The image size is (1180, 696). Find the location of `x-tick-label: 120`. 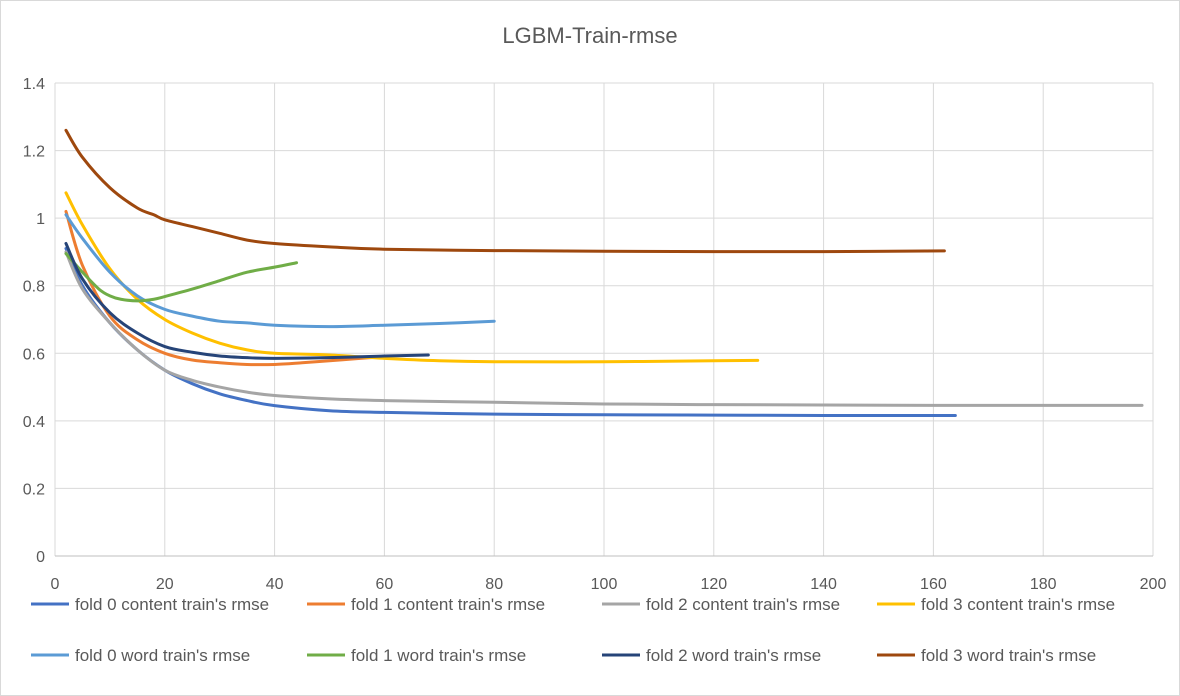

x-tick-label: 120 is located at coordinates (713, 584).